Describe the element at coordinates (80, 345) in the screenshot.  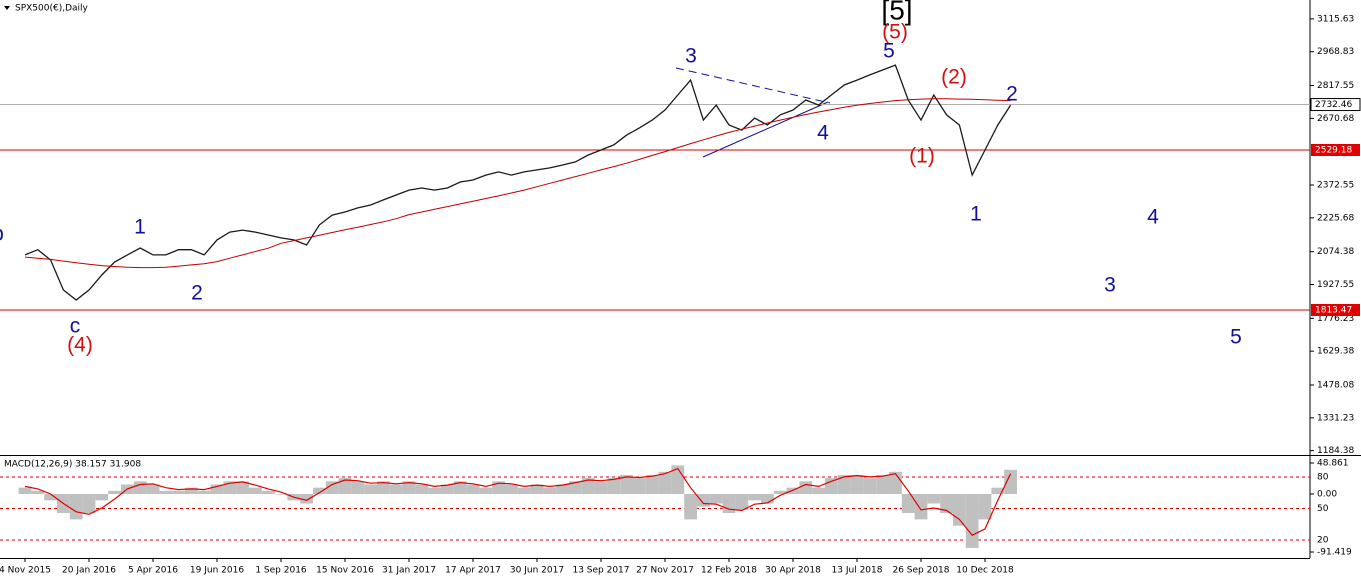
I see `wave-label: (4)` at that location.